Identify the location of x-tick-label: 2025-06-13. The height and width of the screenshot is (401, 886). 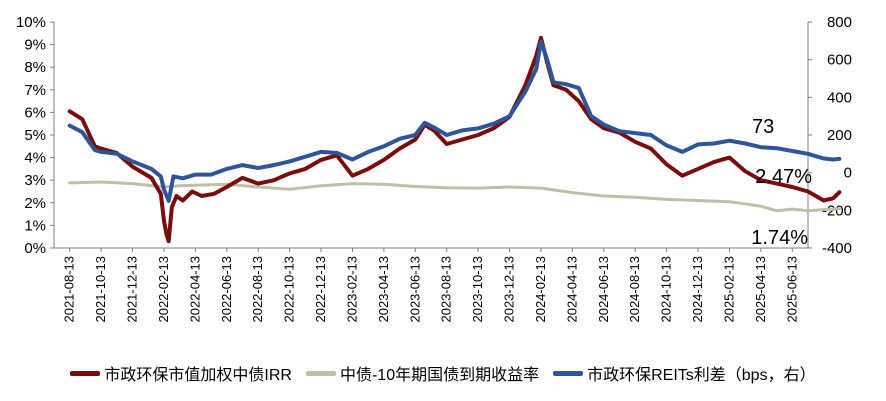
(791, 289).